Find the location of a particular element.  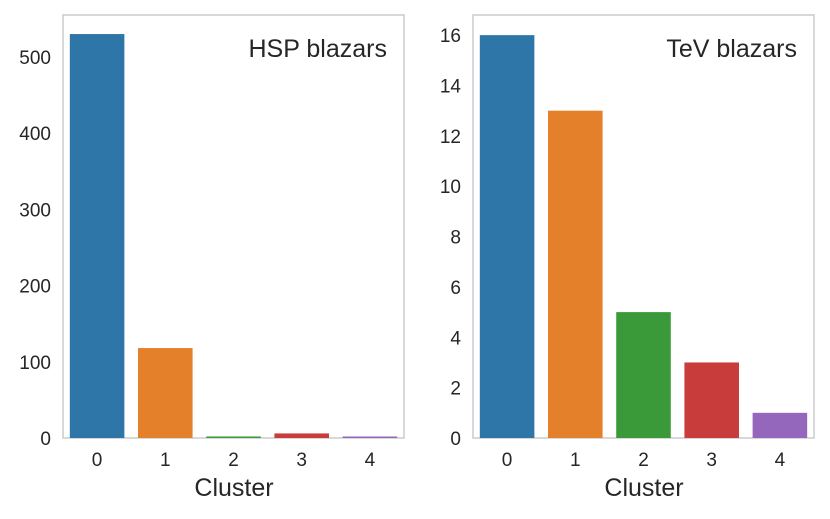

panel-title: TeV blazars is located at coordinates (731, 49).